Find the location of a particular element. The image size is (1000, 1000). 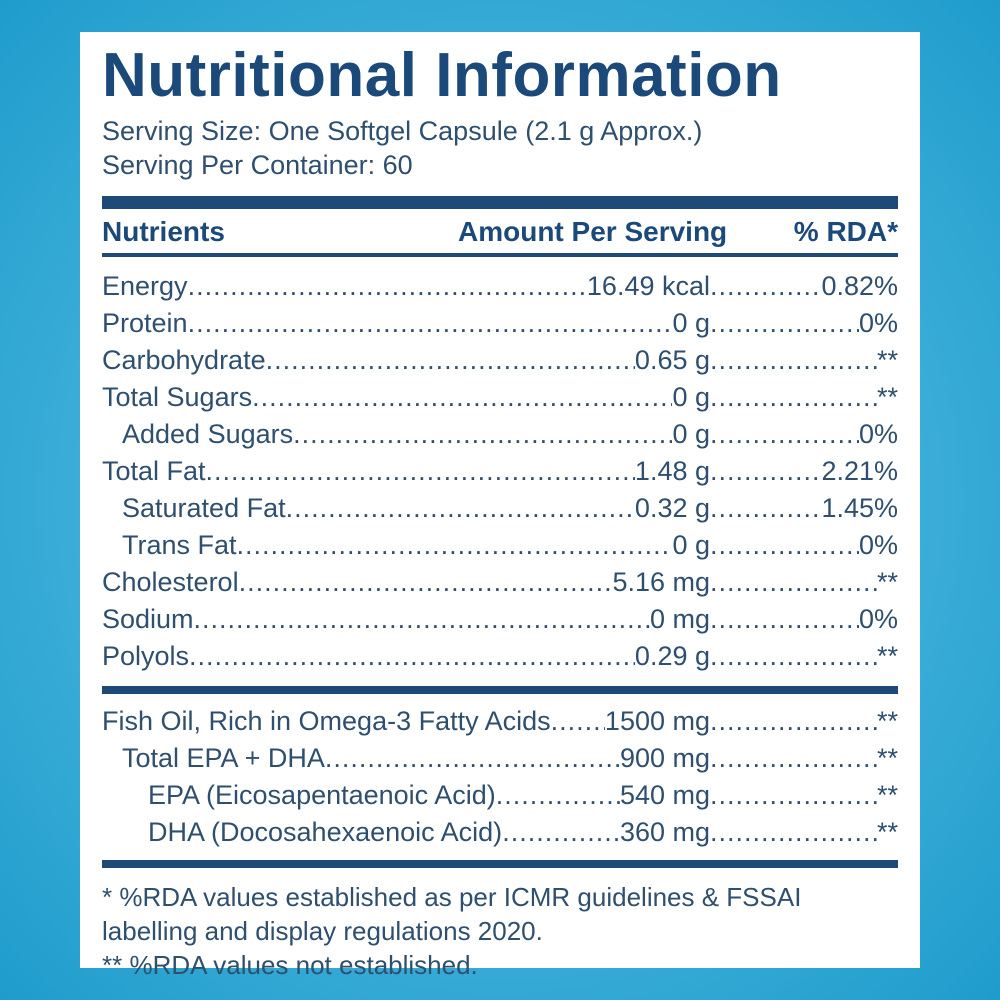

ingredient-amount: 900 mg is located at coordinates (664, 758).